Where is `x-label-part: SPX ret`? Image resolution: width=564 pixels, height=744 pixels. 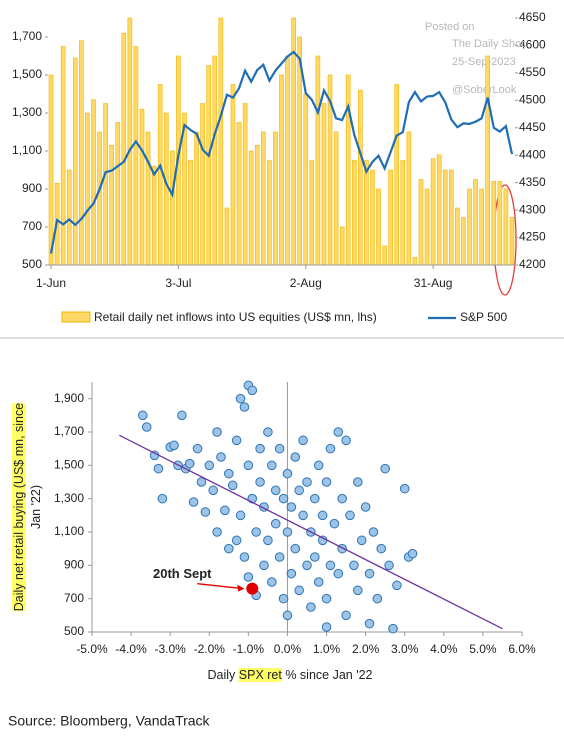 x-label-part: SPX ret is located at coordinates (260, 675).